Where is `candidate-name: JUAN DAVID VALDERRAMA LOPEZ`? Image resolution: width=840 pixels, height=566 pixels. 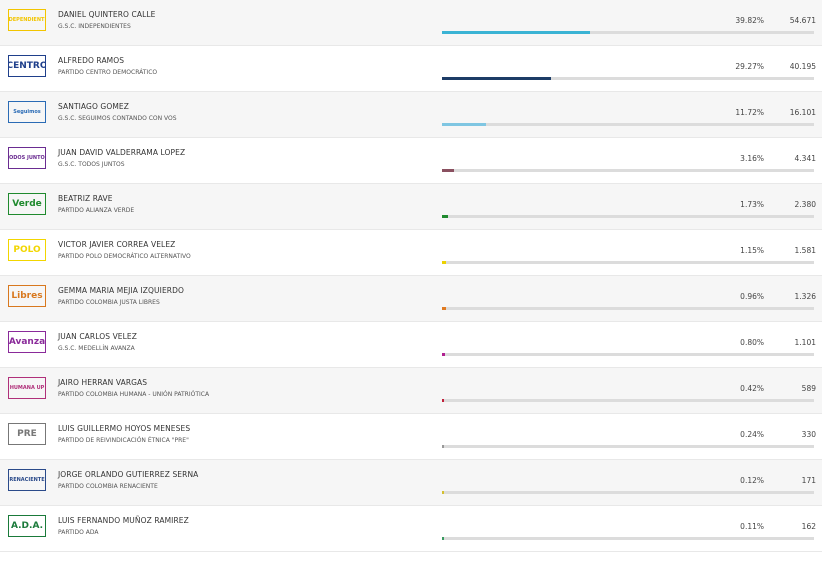 candidate-name: JUAN DAVID VALDERRAMA LOPEZ is located at coordinates (122, 152).